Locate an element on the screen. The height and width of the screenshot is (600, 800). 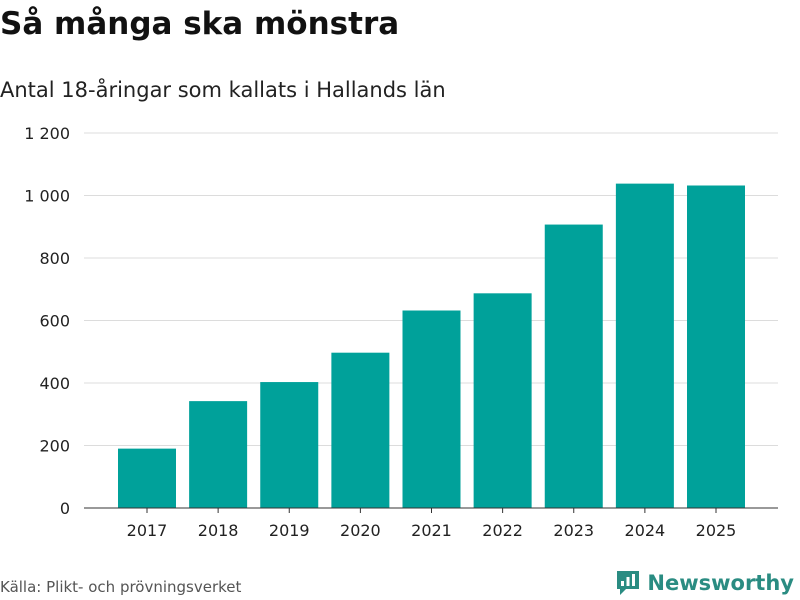
bar-2023 is located at coordinates (573, 366).